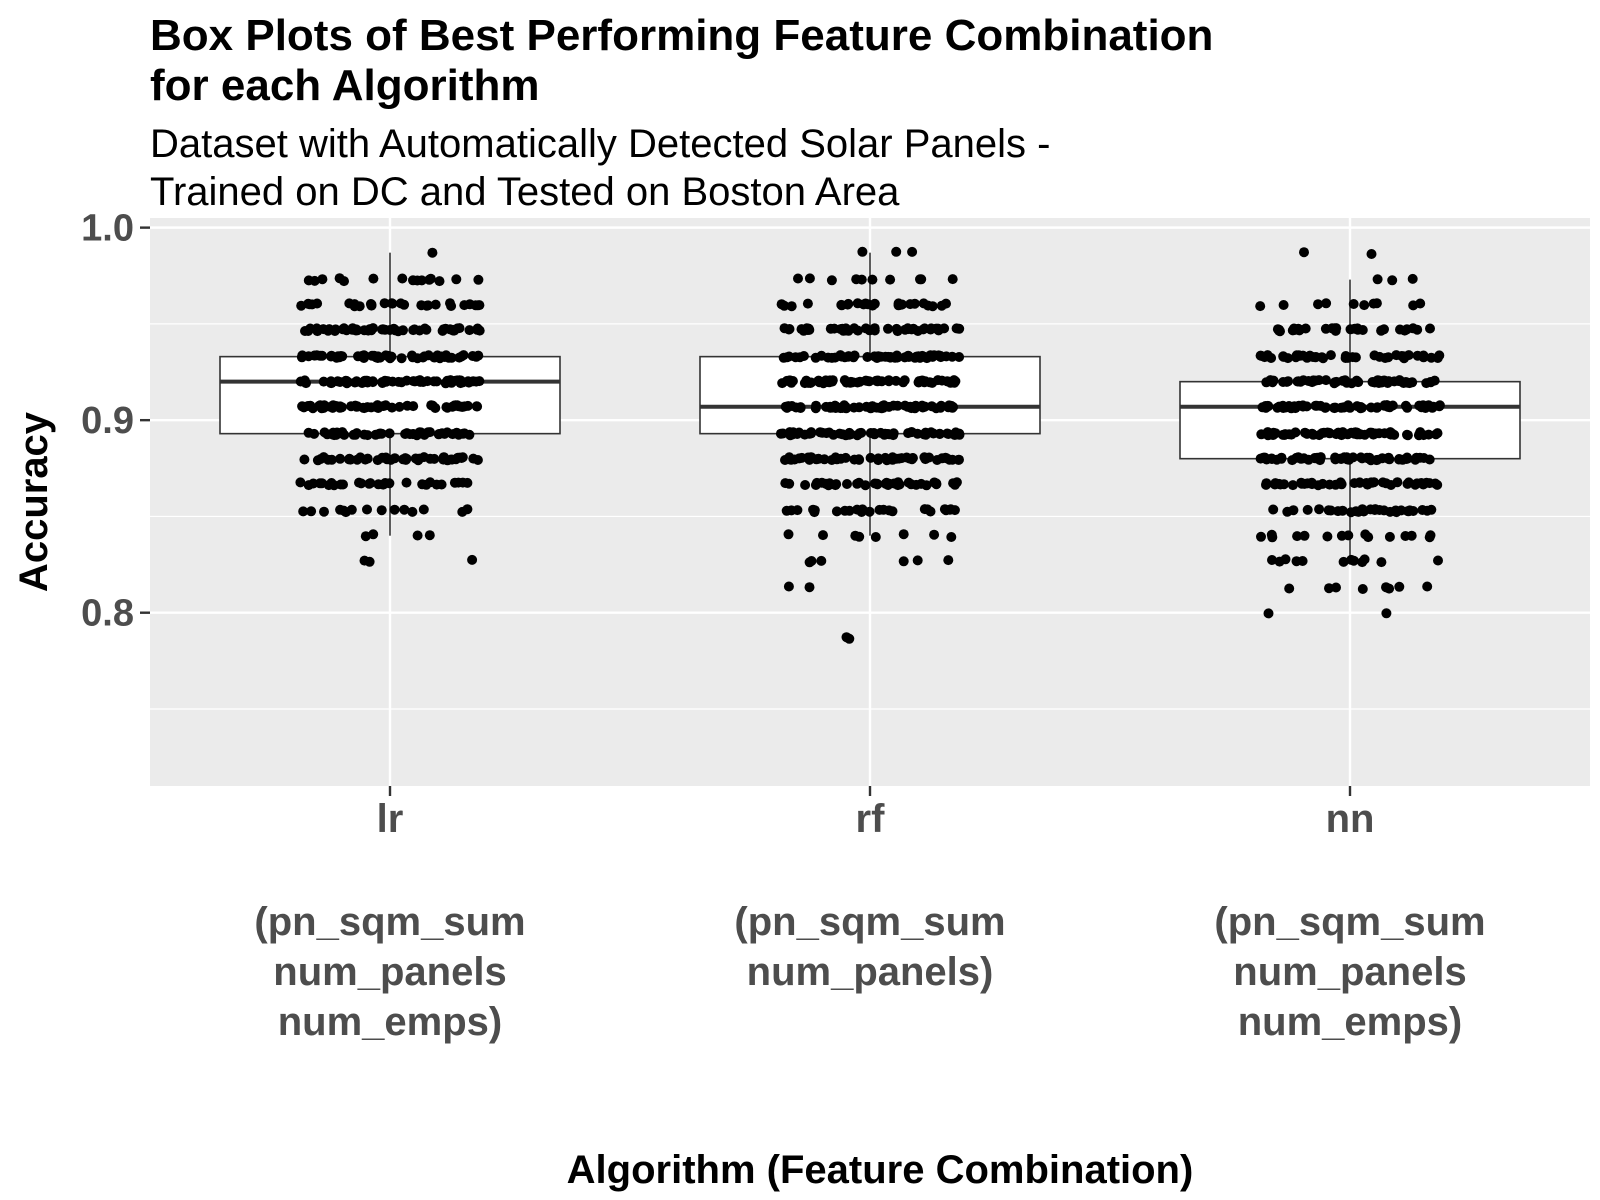 This screenshot has height=1200, width=1600. What do you see at coordinates (107, 229) in the screenshot?
I see `y-tick-label-2: 1.0` at bounding box center [107, 229].